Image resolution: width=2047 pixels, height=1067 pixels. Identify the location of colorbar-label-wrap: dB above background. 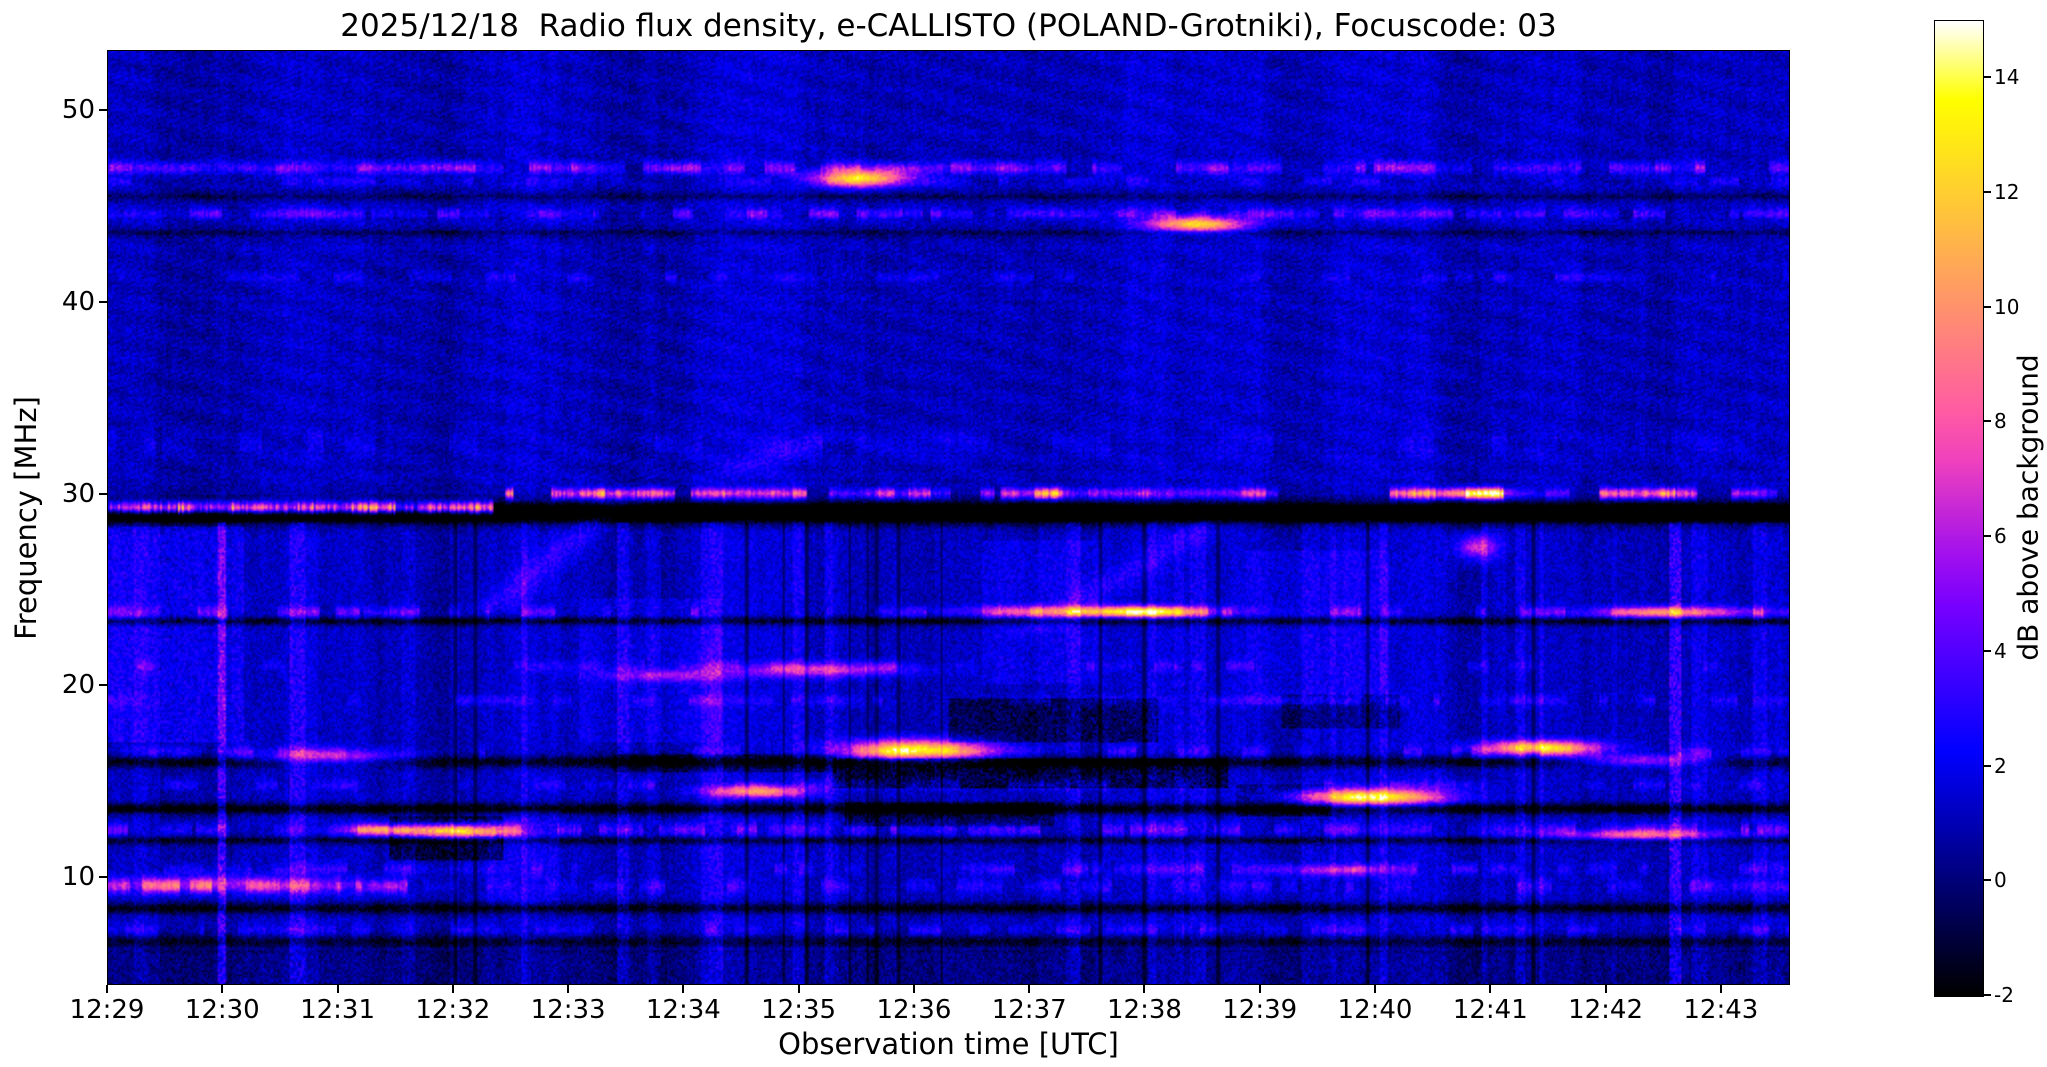
(2026, 507).